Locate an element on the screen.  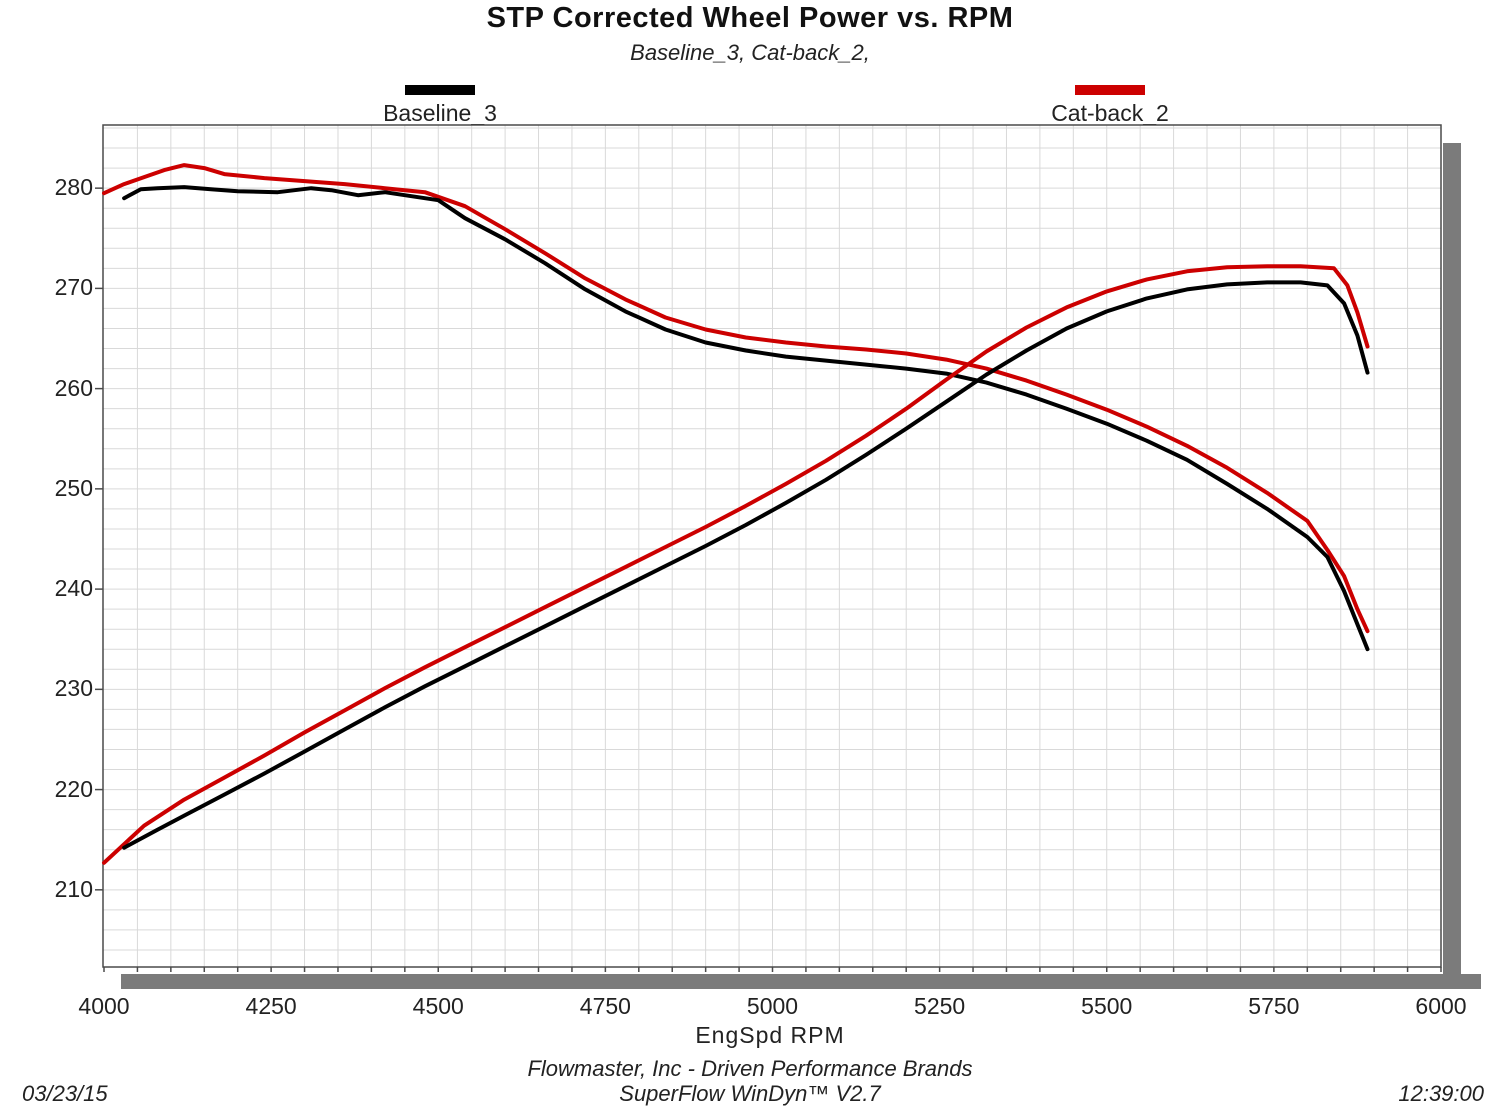
x-tick-label: 6000 is located at coordinates (1441, 1006).